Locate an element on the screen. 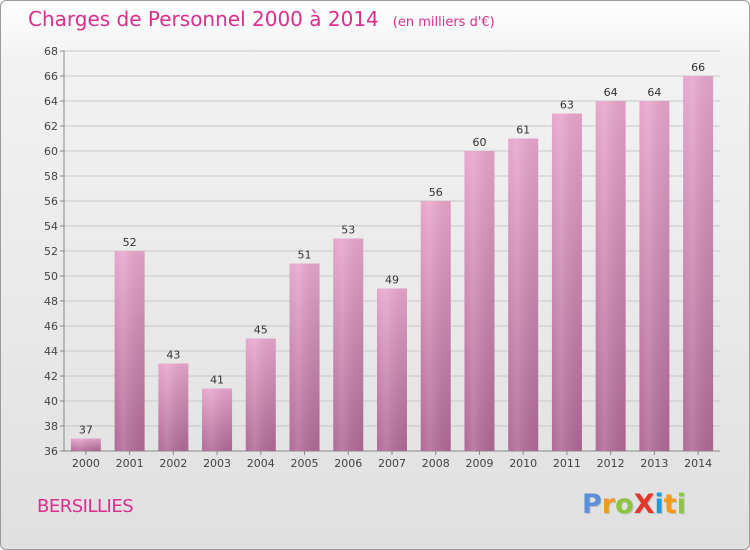  data-label: 66 is located at coordinates (698, 67).